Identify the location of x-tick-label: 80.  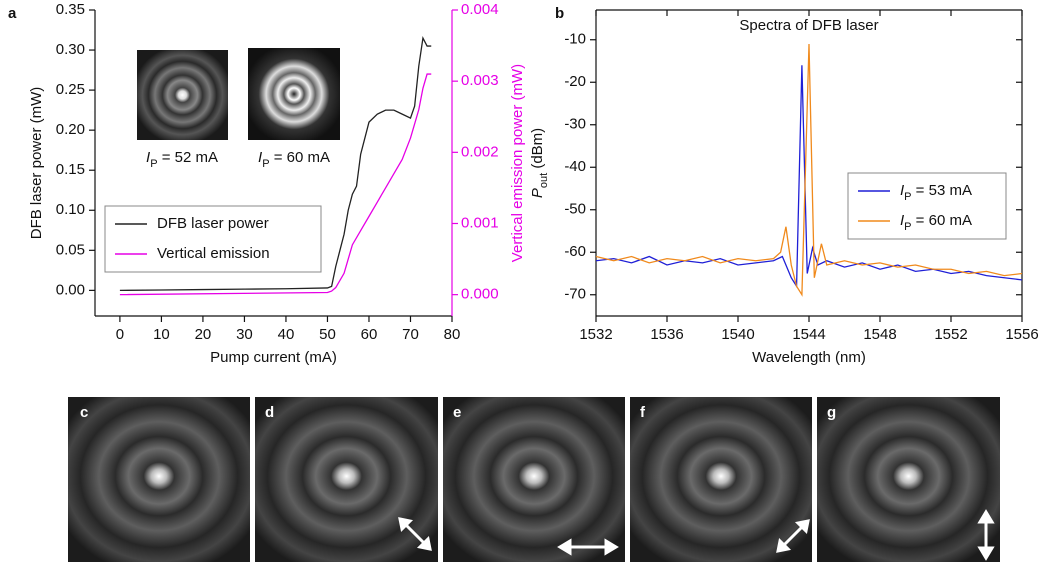
(452, 334).